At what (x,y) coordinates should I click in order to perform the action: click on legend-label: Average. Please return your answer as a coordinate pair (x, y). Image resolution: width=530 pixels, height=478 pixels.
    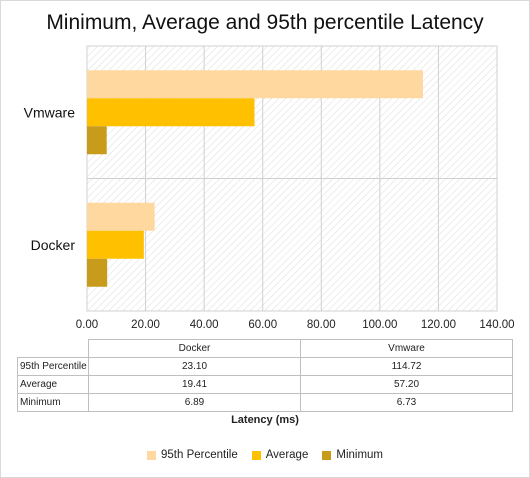
    Looking at the image, I should click on (287, 455).